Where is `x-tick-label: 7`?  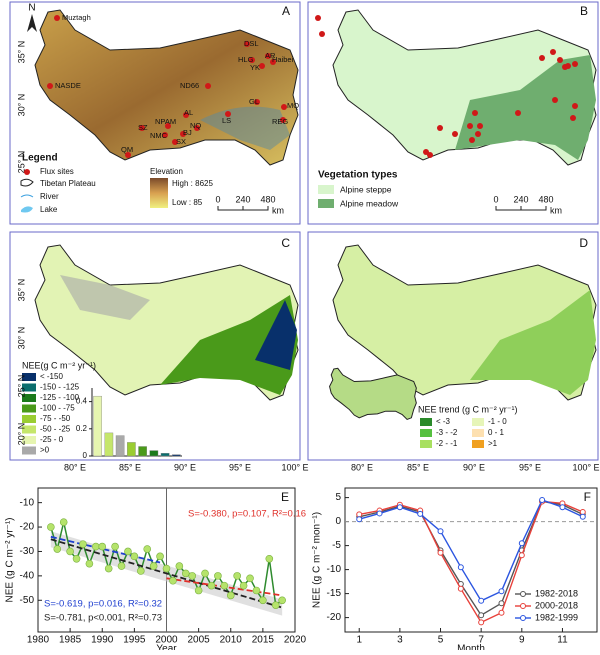 x-tick-label: 7 is located at coordinates (481, 640).